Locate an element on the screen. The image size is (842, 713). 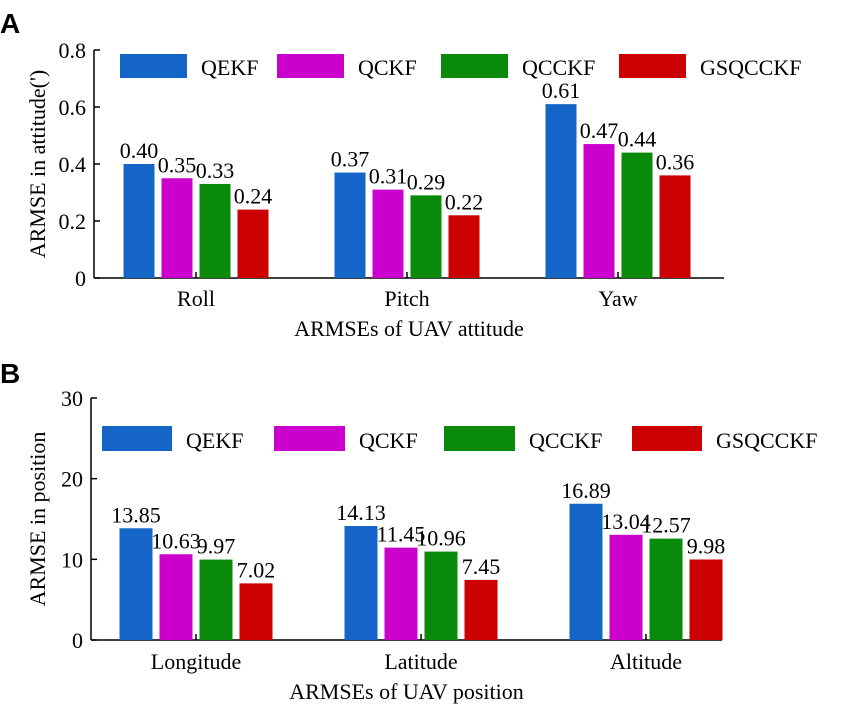
y-tick-label: 0.4 is located at coordinates (73, 164).